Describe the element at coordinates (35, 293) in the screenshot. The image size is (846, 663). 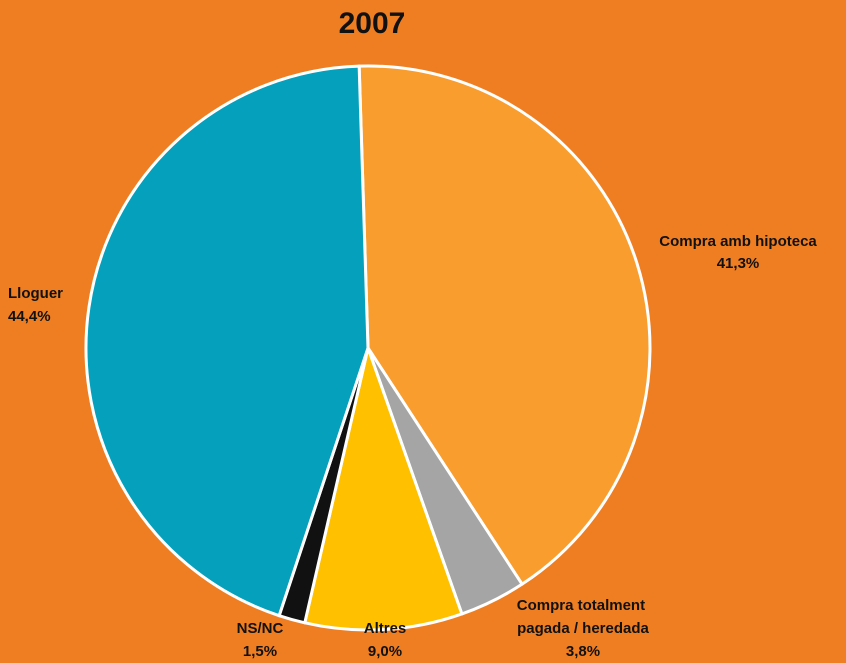
I see `slice-label-lloguer-name: Lloguer` at that location.